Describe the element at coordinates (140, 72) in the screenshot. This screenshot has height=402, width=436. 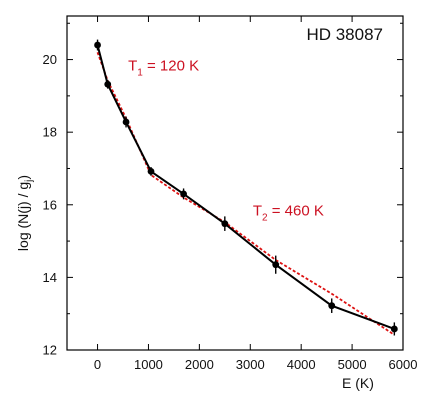
I see `annotation-sub: 1` at that location.